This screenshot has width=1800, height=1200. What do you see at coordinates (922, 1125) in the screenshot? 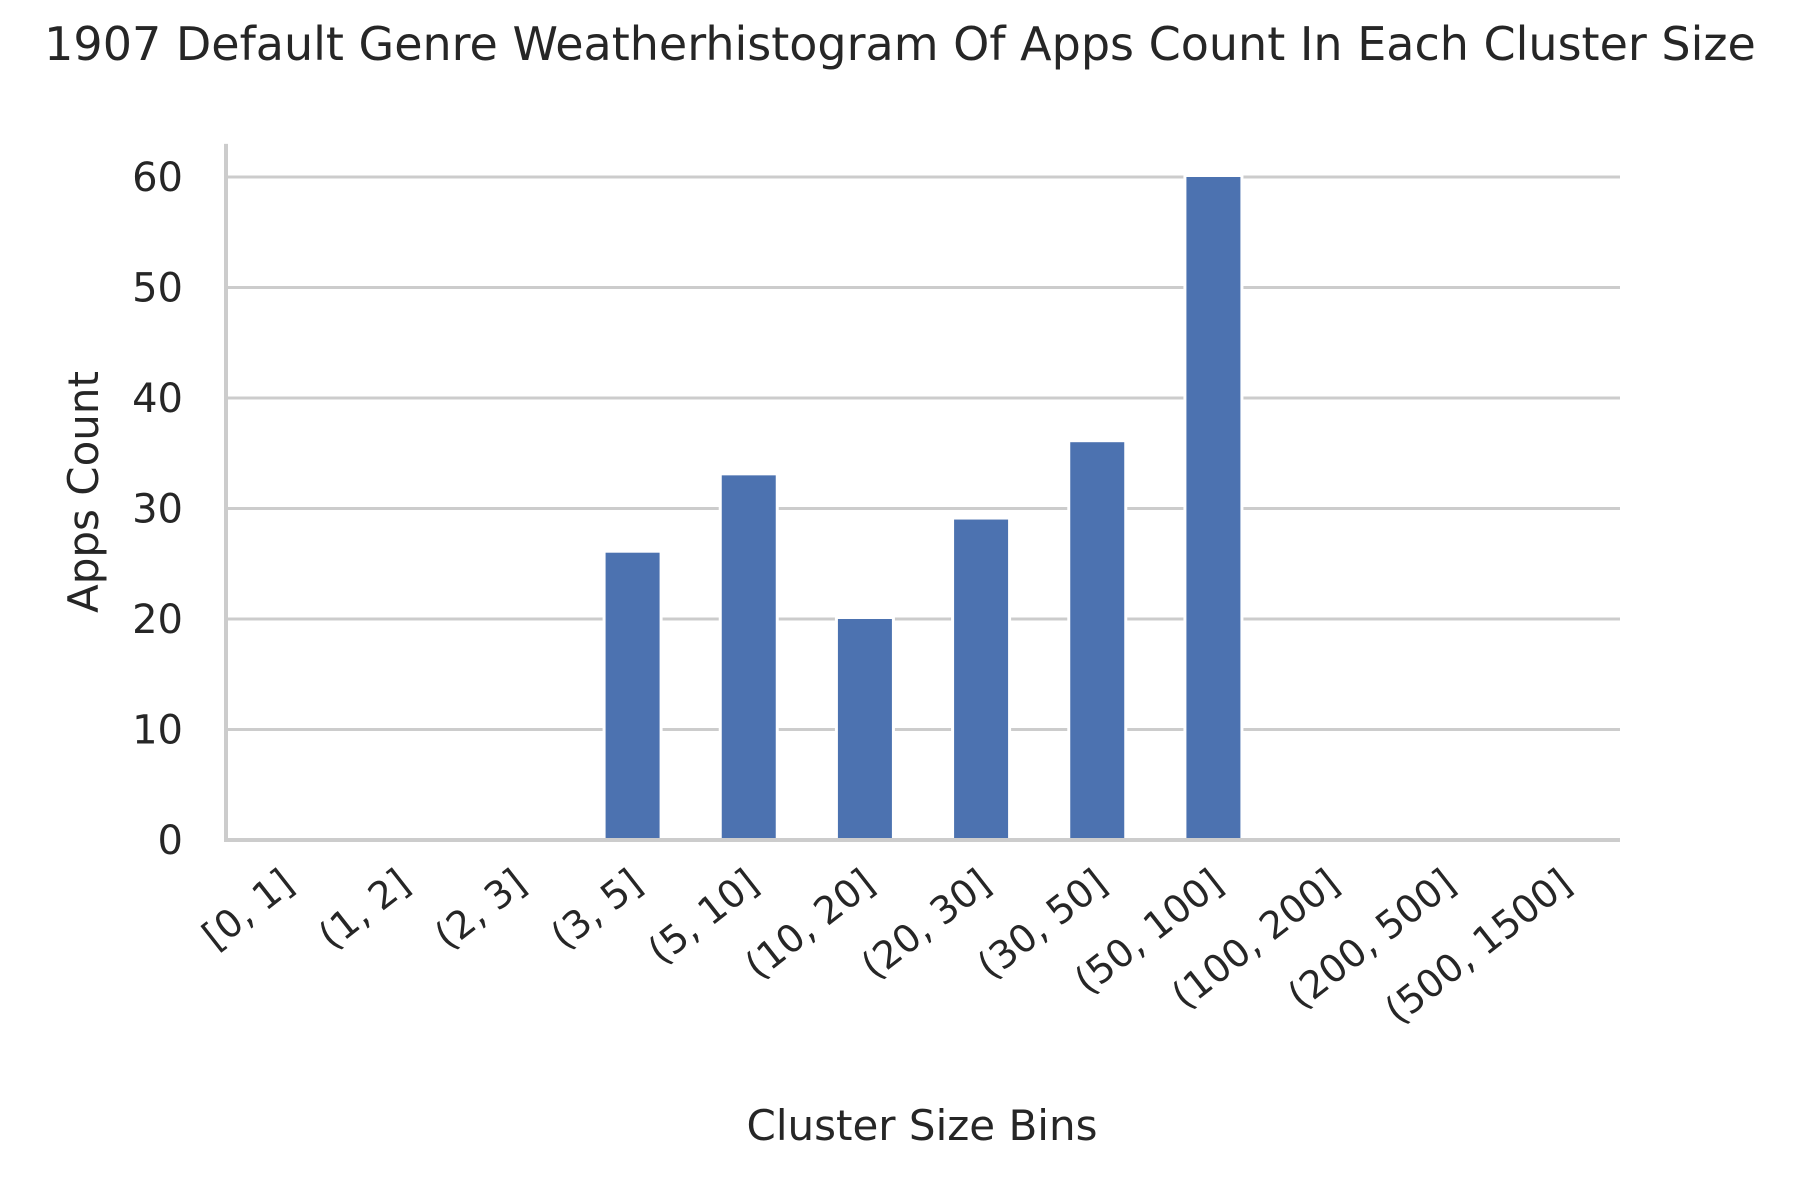
I see `x-axis-label: Cluster Size Bins` at bounding box center [922, 1125].